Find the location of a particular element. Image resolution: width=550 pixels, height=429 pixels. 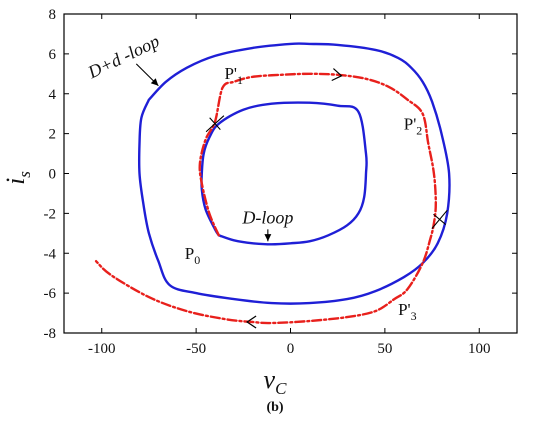

y-axis-label-base: i is located at coordinates (15, 181).